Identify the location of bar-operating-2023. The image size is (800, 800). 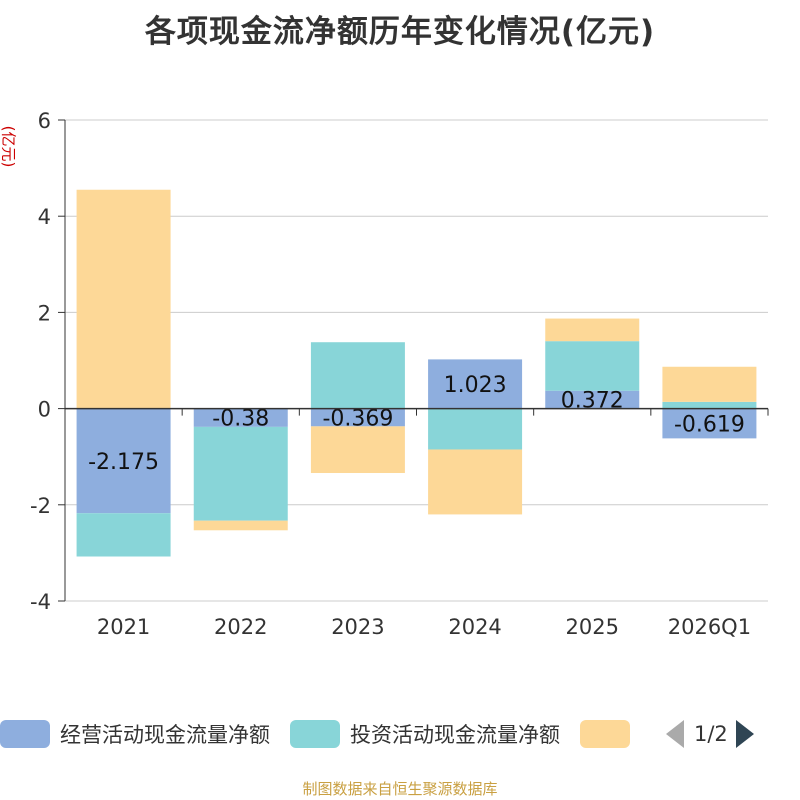
(357, 417).